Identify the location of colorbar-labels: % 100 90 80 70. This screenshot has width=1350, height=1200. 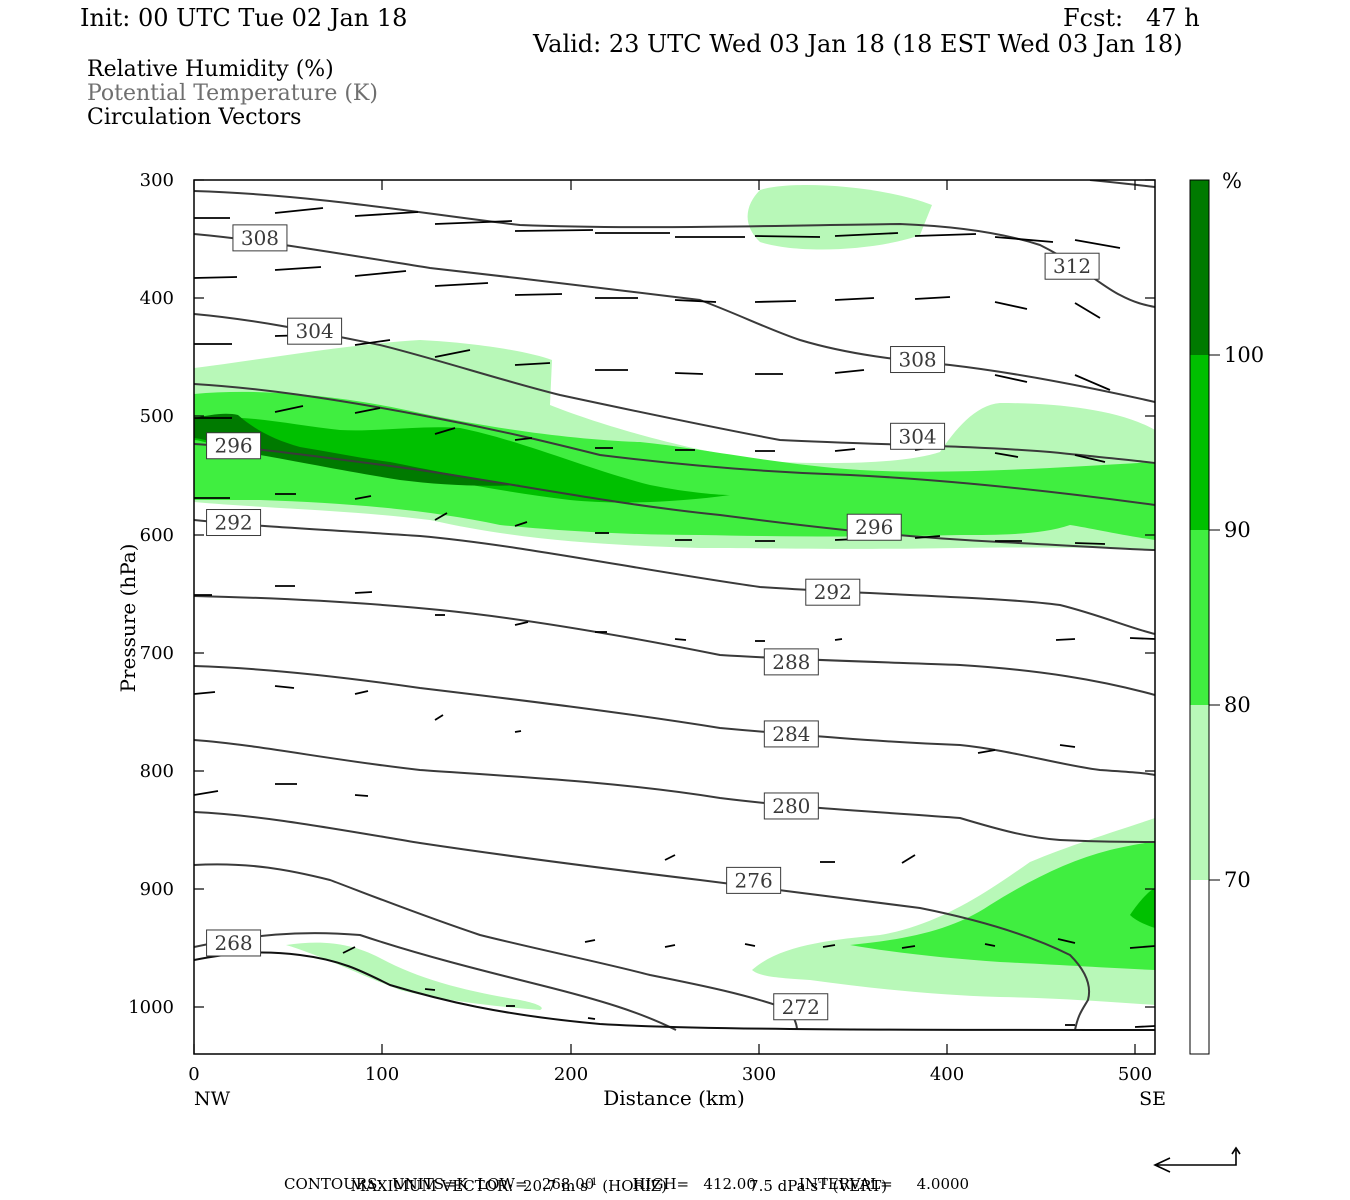
(1243, 530).